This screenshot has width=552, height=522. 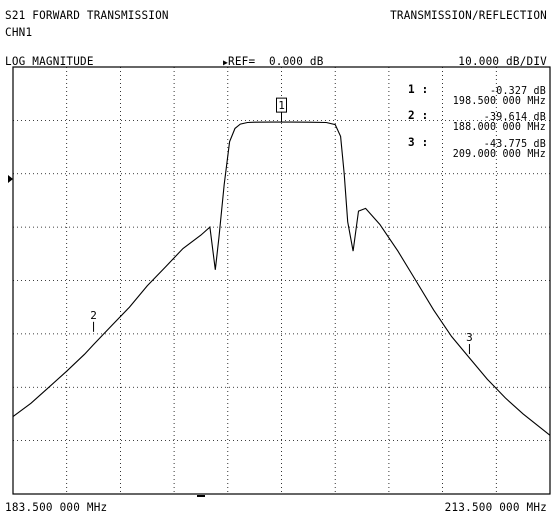 What do you see at coordinates (56, 507) in the screenshot?
I see `start-frequency: 183.500 000 MHz` at bounding box center [56, 507].